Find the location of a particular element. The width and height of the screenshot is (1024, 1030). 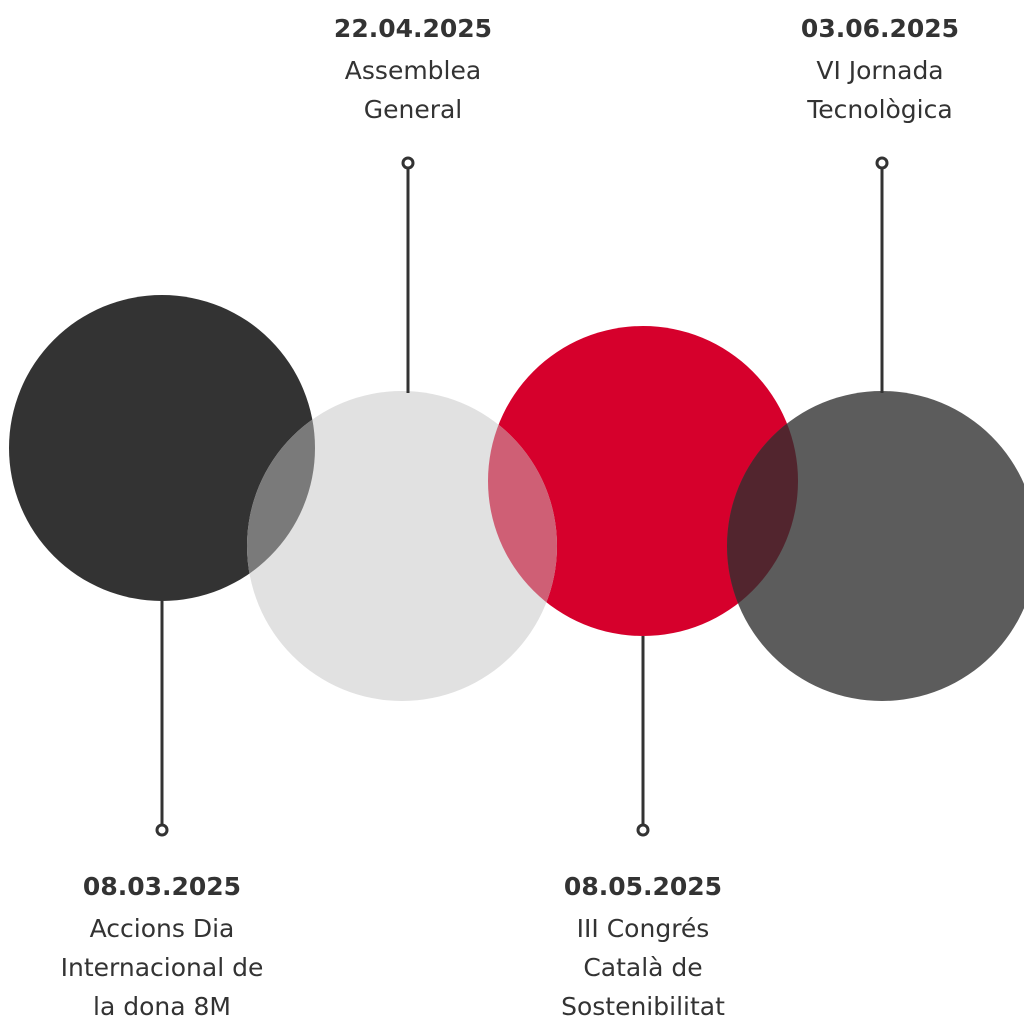

event-title: General is located at coordinates (413, 109).